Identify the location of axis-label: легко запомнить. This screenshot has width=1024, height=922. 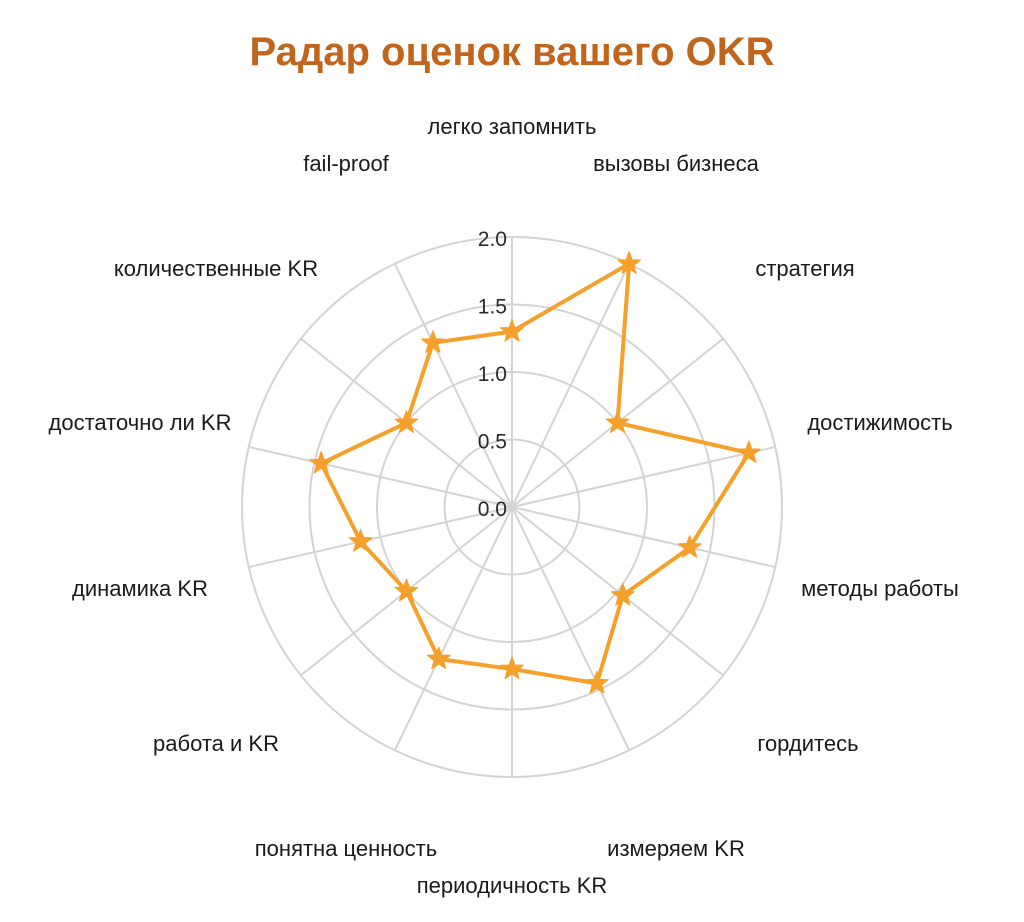
(512, 126).